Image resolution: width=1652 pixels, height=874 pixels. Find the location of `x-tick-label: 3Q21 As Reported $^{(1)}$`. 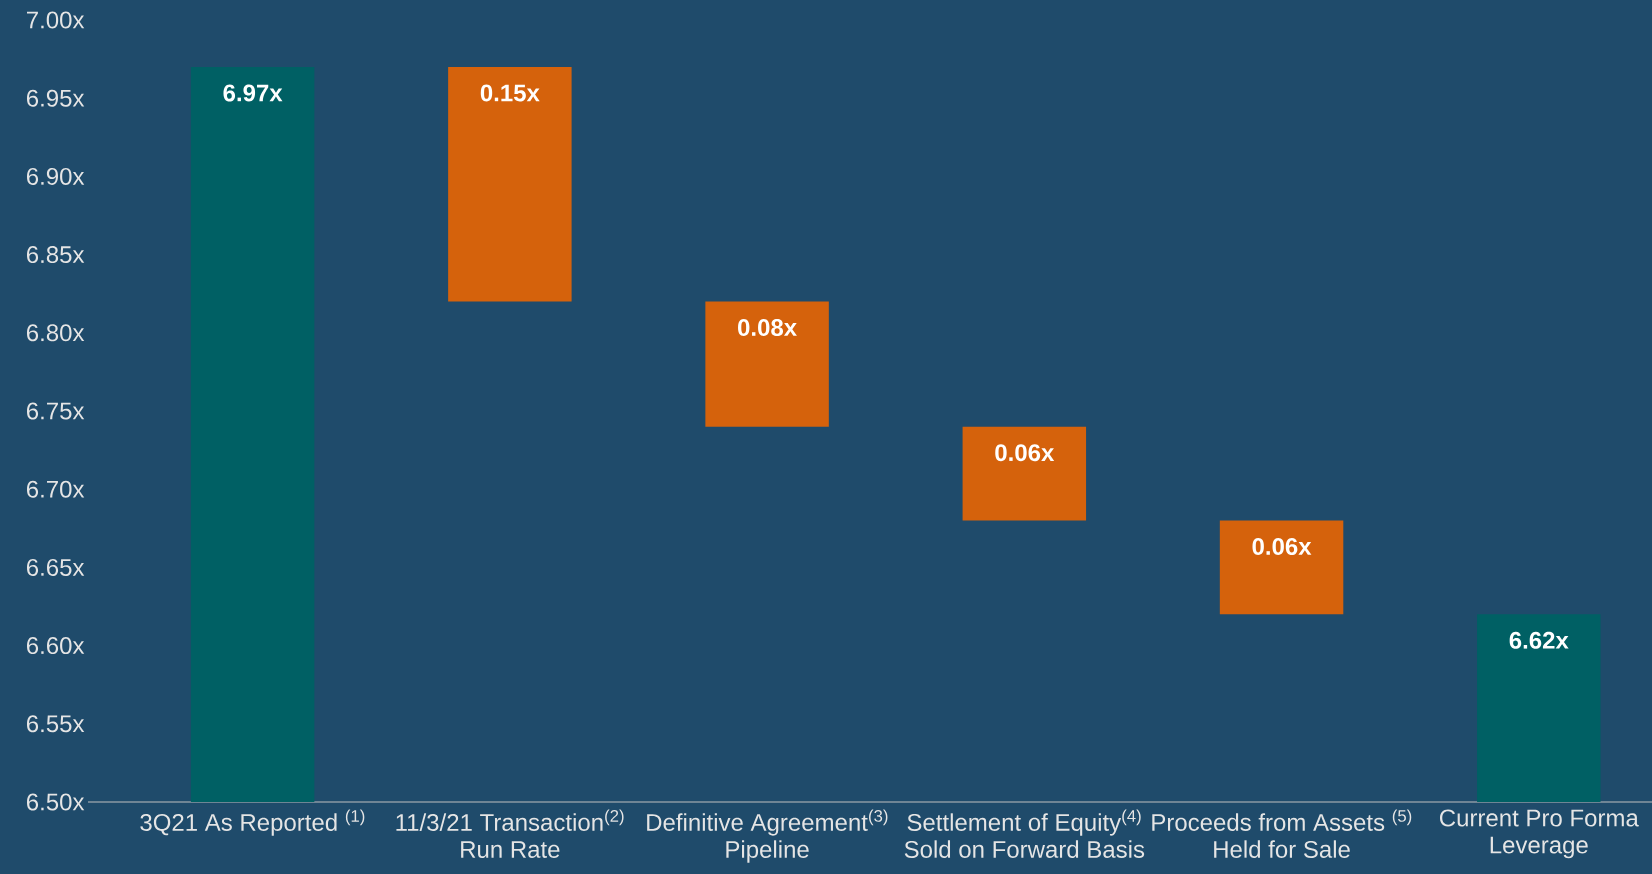

x-tick-label: 3Q21 As Reported $^{(1)}$ is located at coordinates (252, 822).